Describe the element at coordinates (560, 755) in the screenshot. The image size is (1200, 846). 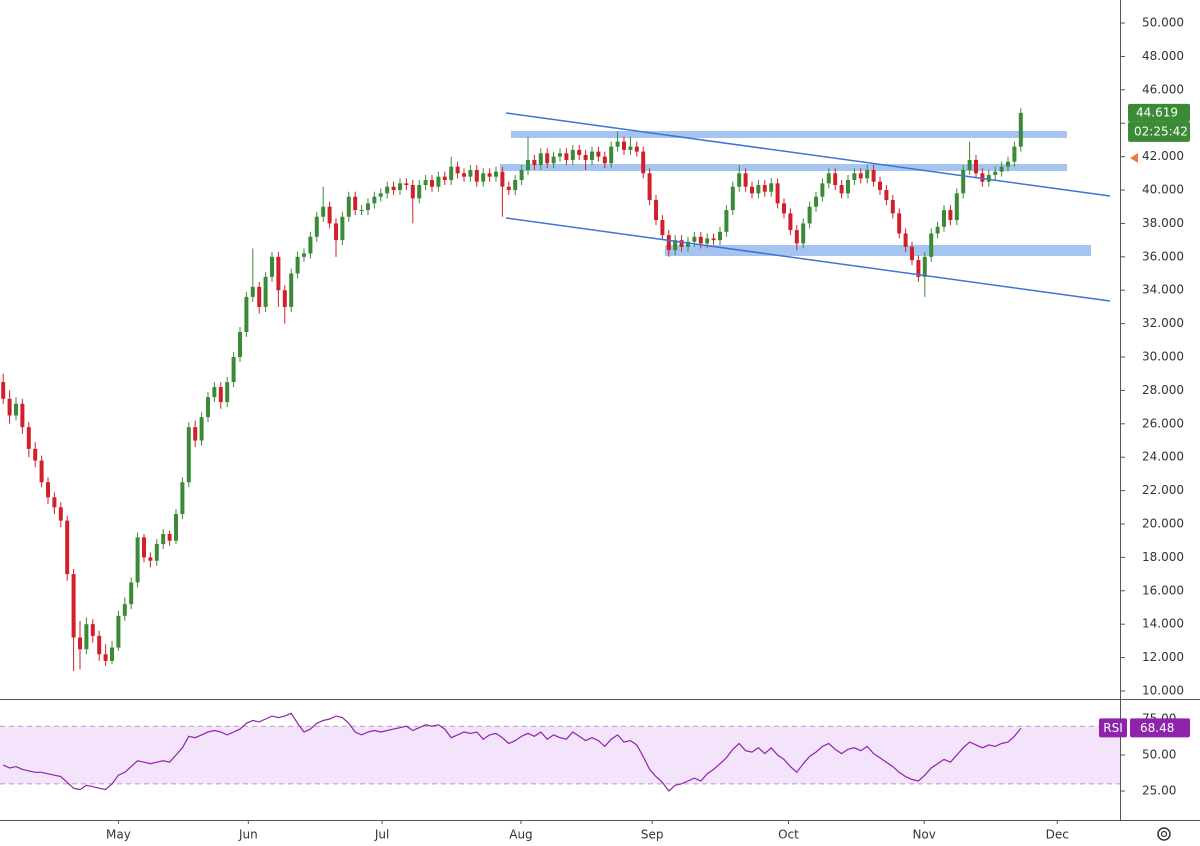
I see `rsi-band` at that location.